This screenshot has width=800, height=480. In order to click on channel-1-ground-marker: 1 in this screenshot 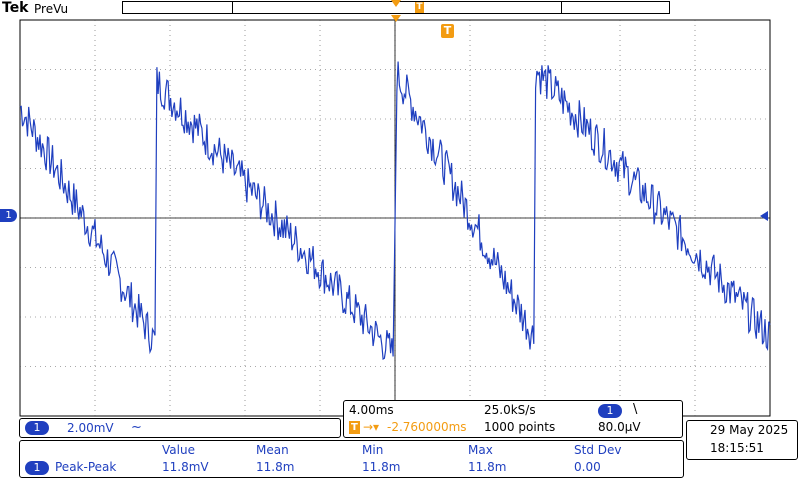, I will do `click(8, 215)`.